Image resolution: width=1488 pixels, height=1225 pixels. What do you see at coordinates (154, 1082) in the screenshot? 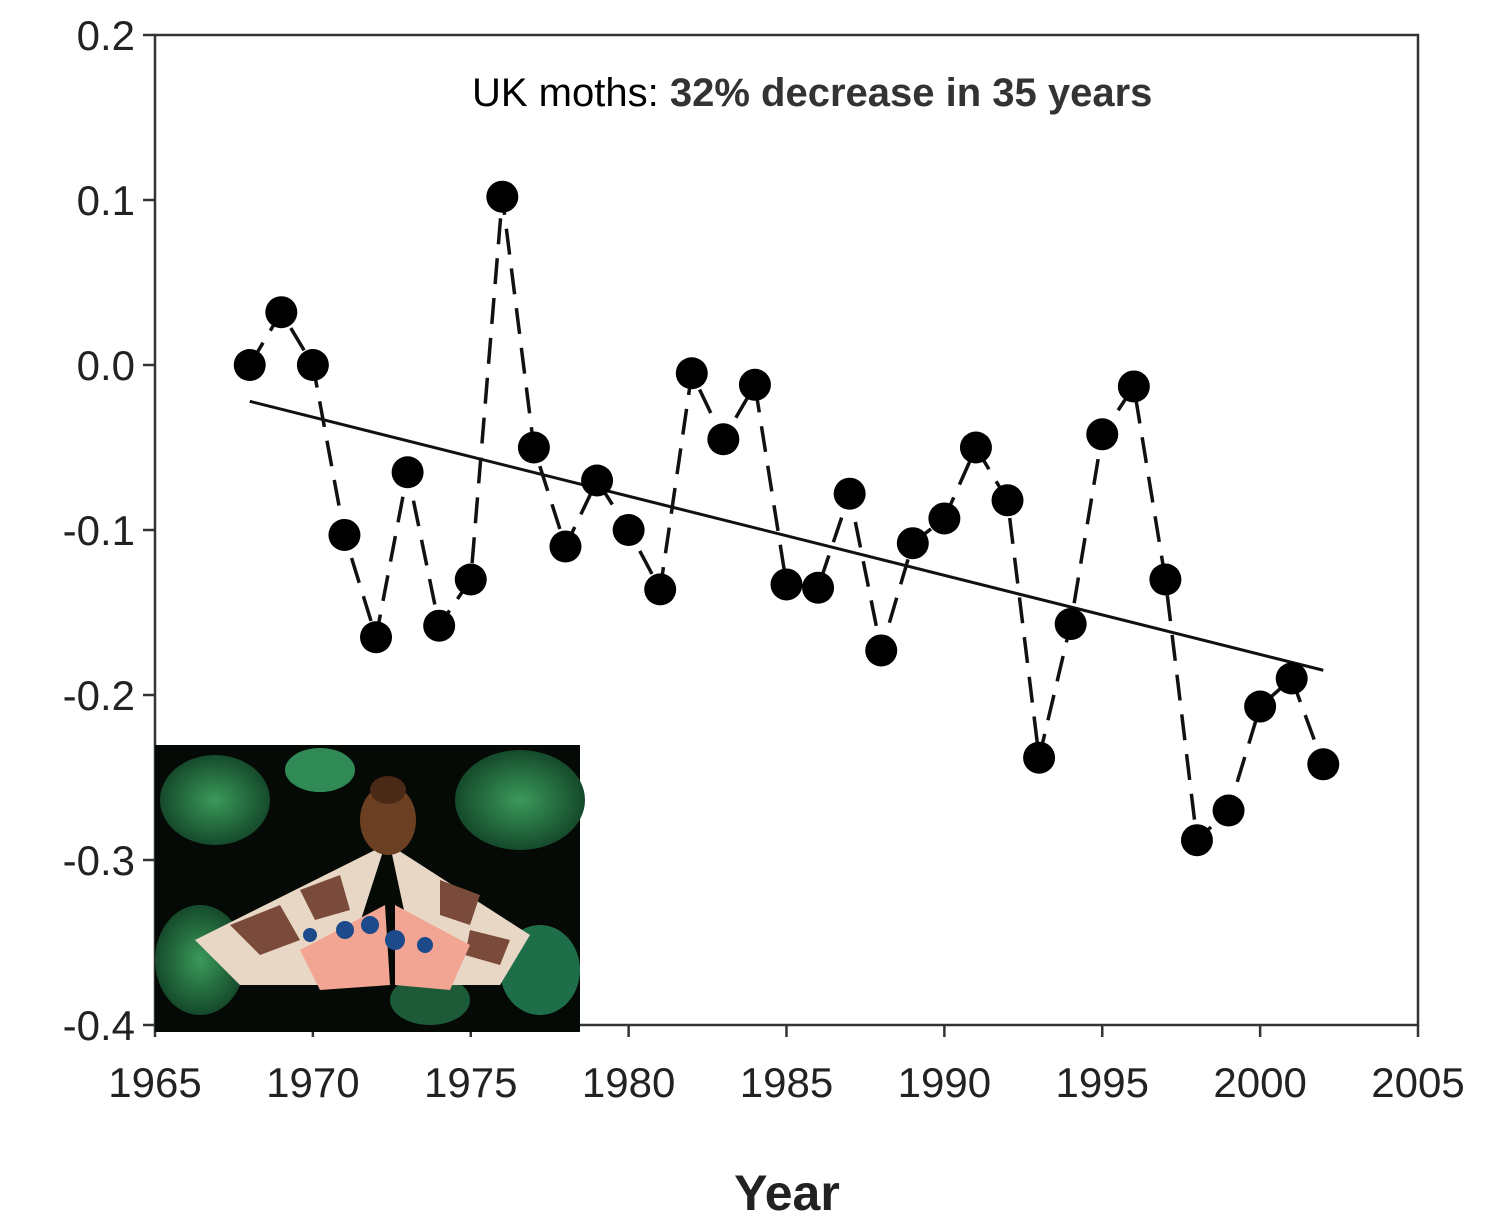
I see `x-tick-label: 1965` at bounding box center [154, 1082].